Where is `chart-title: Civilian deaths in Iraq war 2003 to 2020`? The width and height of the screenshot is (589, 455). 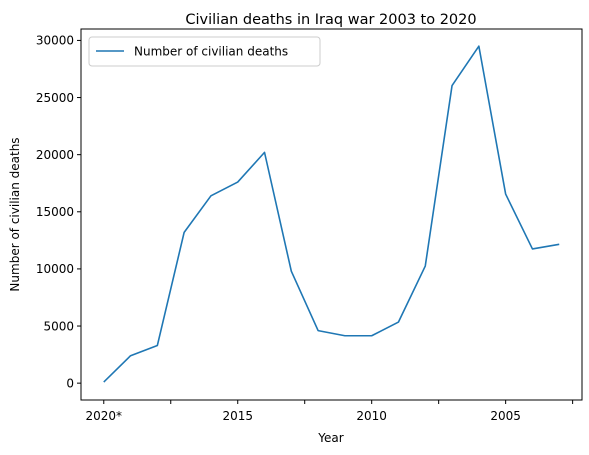 chart-title: Civilian deaths in Iraq war 2003 to 2020 is located at coordinates (330, 20).